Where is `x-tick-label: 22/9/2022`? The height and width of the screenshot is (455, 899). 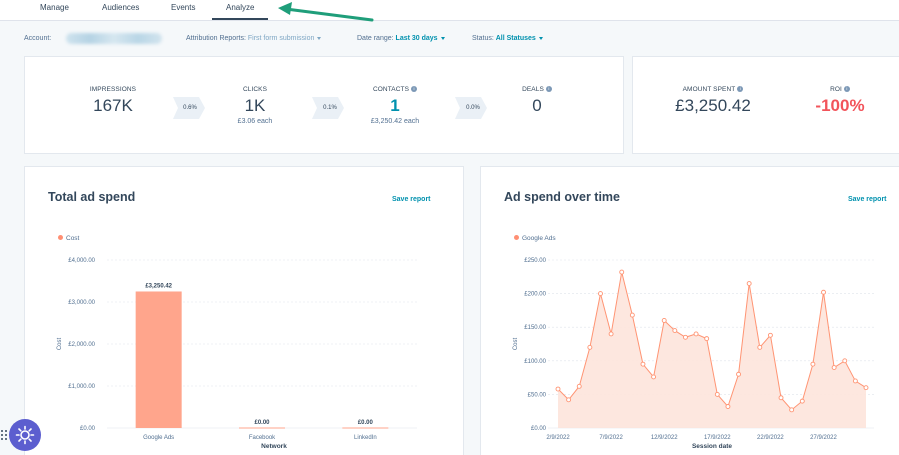 x-tick-label: 22/9/2022 is located at coordinates (770, 438).